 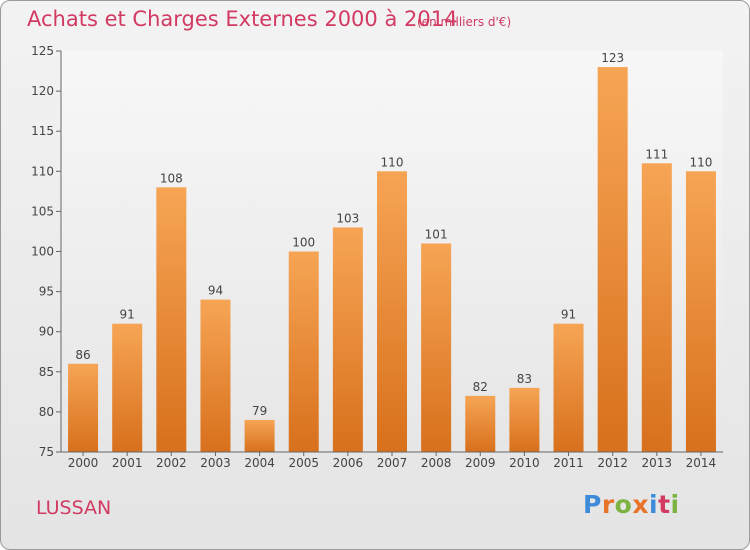 I want to click on x-tick-label: 2007, so click(x=392, y=463).